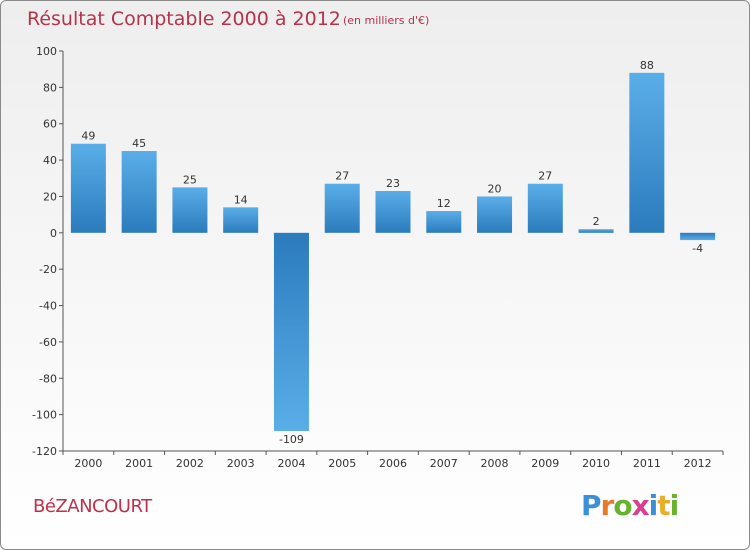 This screenshot has width=750, height=550. Describe the element at coordinates (444, 222) in the screenshot. I see `bar-2007` at that location.